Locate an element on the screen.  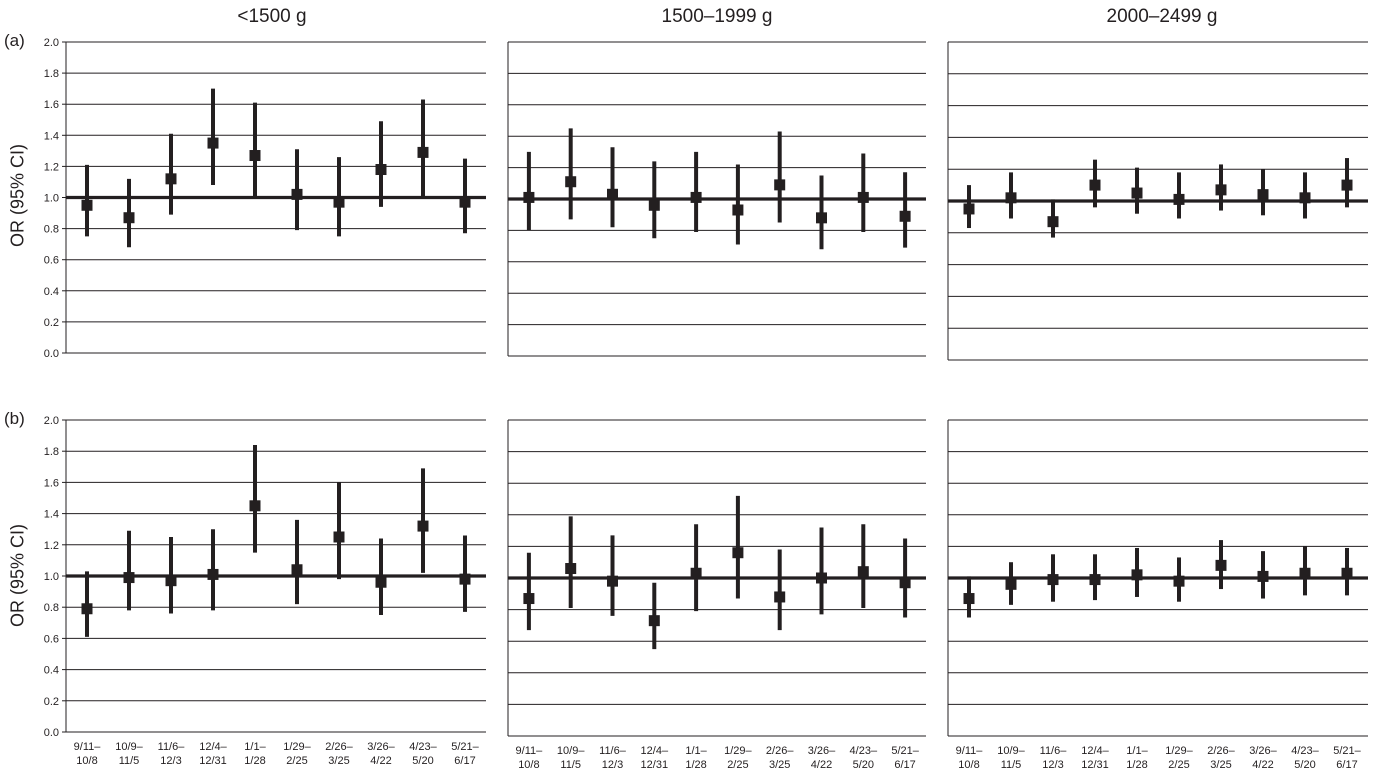
x-tick-label: 3/26– is located at coordinates (822, 751).